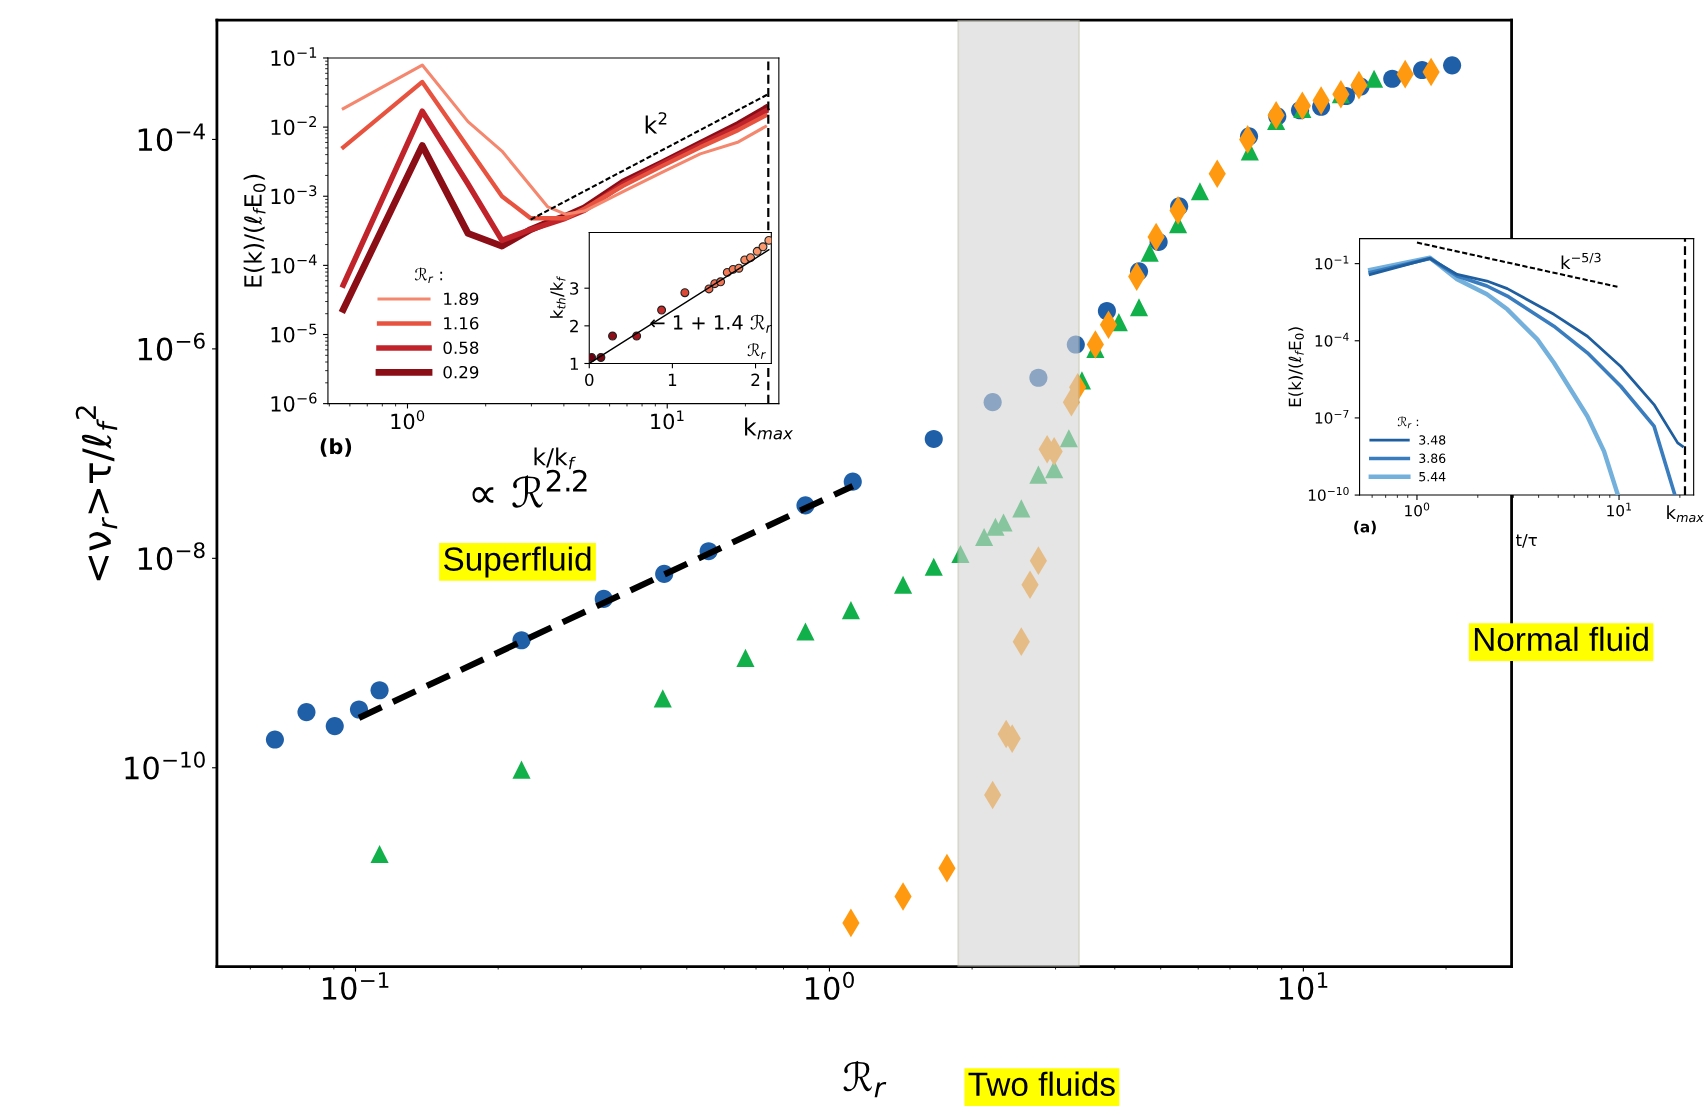  What do you see at coordinates (461, 372) in the screenshot?
I see `legend-label: 0.29` at bounding box center [461, 372].